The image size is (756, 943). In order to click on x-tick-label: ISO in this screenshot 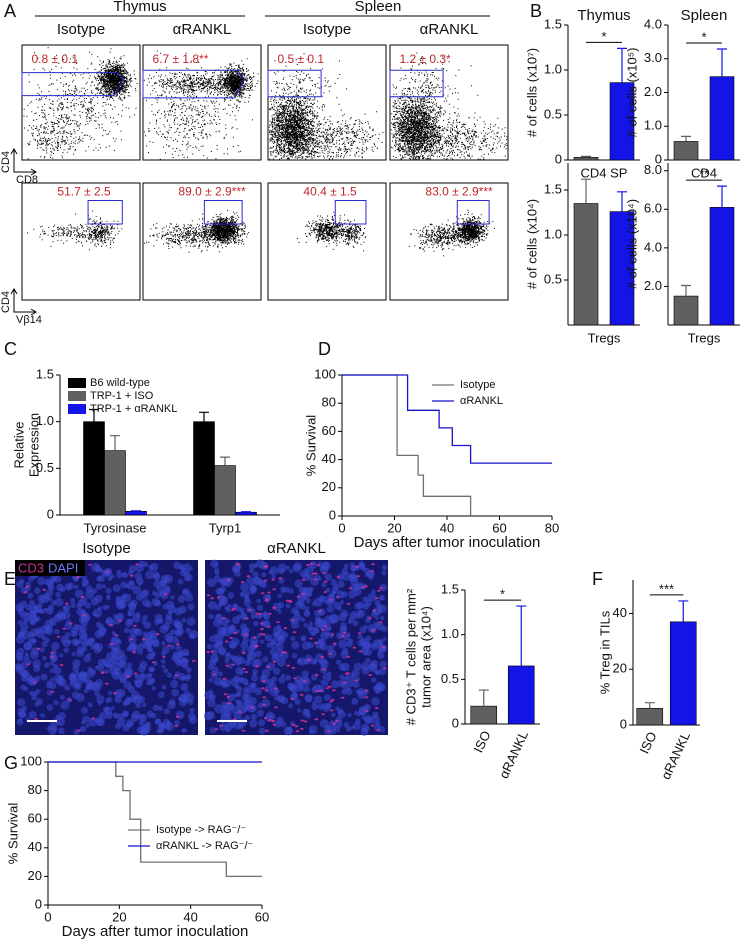, I will do `click(482, 741)`.